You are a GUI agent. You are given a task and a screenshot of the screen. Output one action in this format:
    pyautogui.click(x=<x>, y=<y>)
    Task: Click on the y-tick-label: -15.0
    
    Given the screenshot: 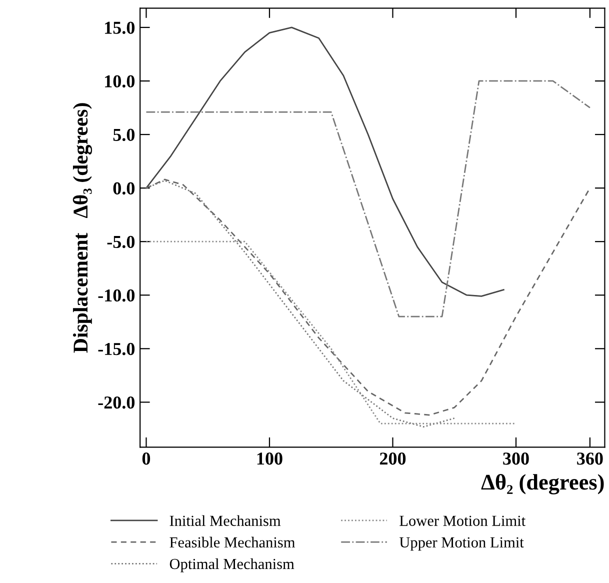 What is the action you would take?
    pyautogui.click(x=116, y=349)
    